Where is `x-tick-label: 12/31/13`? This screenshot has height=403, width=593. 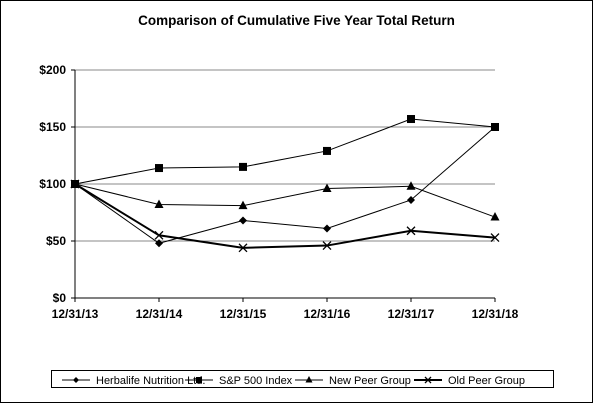
x-tick-label: 12/31/13 is located at coordinates (75, 314).